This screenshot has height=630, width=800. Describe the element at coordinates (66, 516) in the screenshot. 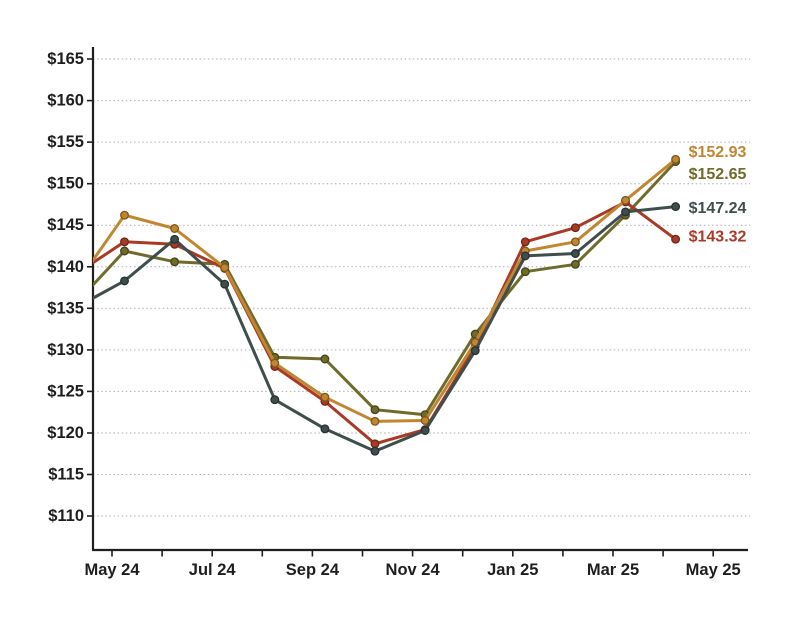

I see `y-axis-label: $110` at that location.